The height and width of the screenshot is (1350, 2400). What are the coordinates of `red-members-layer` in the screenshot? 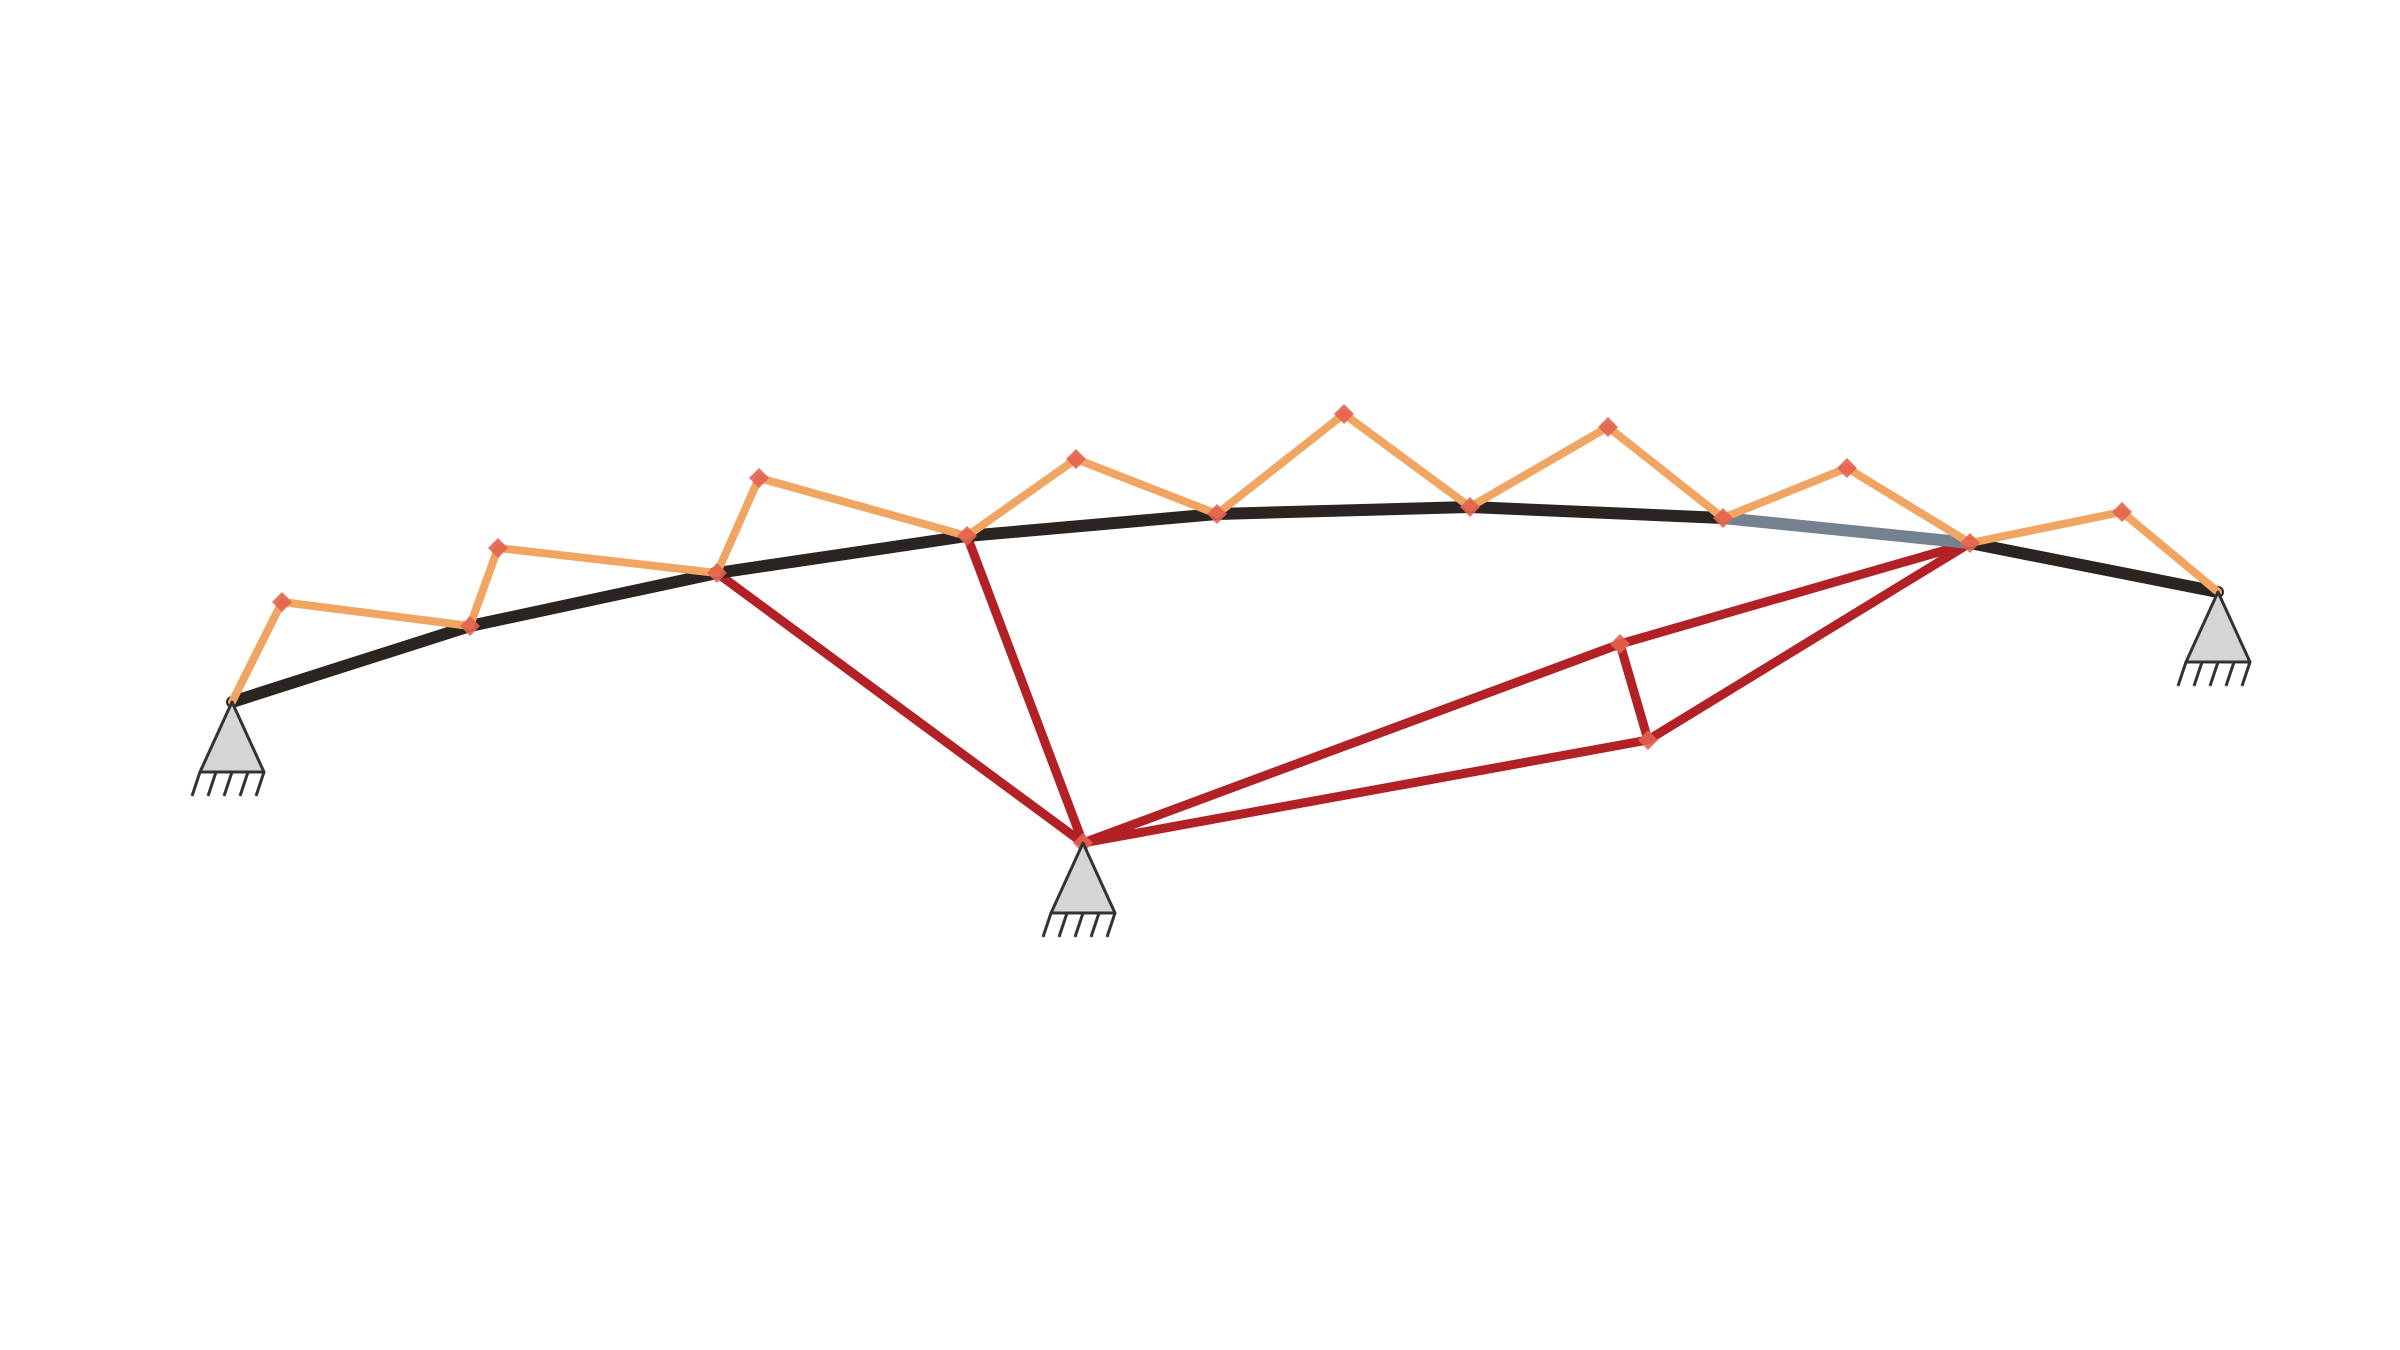 It's located at (1343, 689).